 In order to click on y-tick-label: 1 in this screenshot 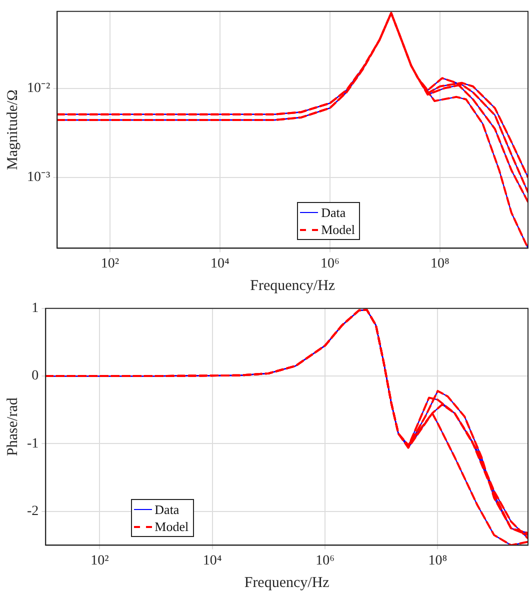, I will do `click(35, 308)`.